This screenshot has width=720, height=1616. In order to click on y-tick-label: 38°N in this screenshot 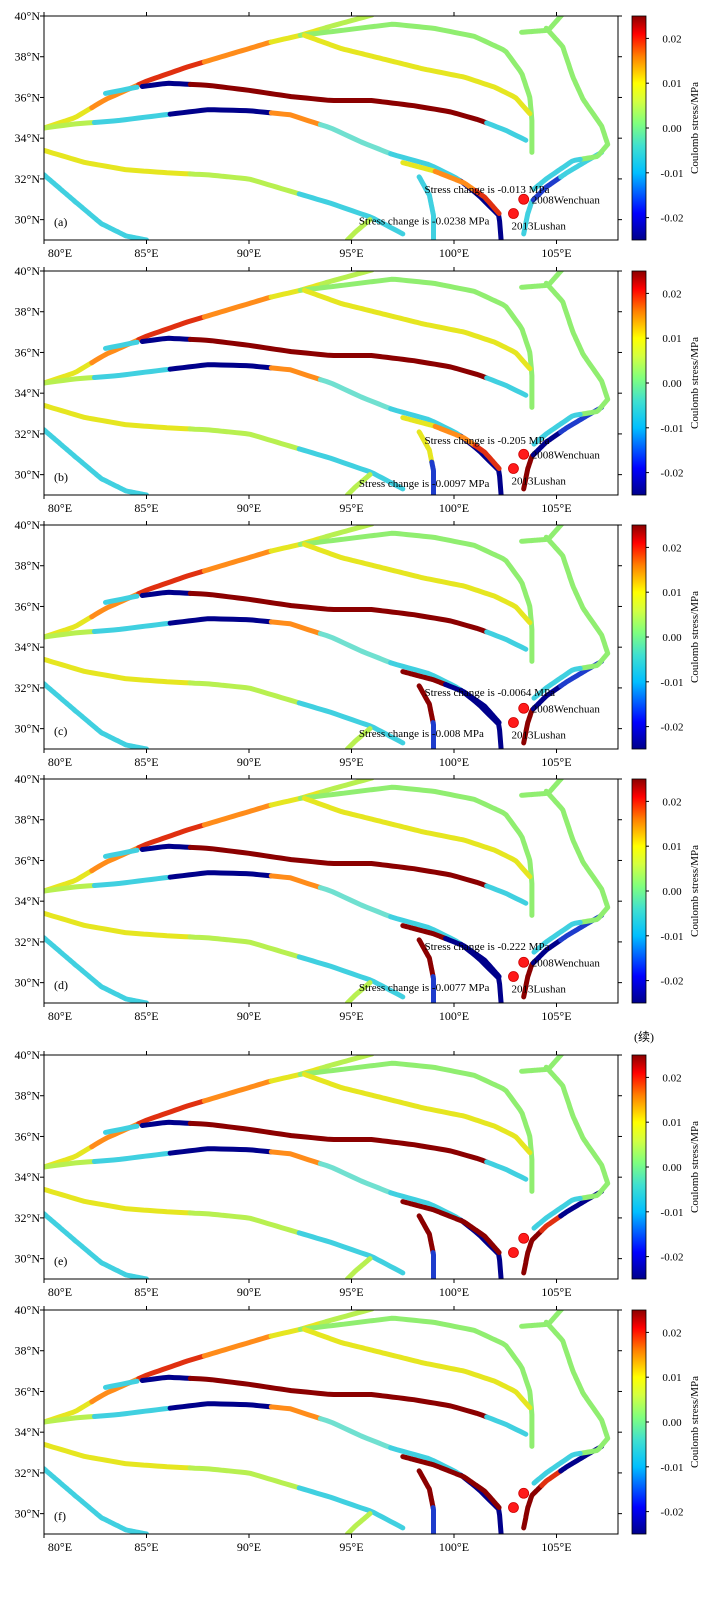, I will do `click(28, 566)`.